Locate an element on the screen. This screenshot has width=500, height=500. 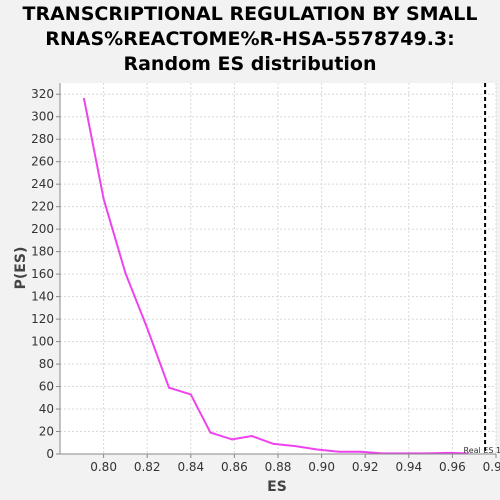
y-tick-label: 0 is located at coordinates (50, 454).